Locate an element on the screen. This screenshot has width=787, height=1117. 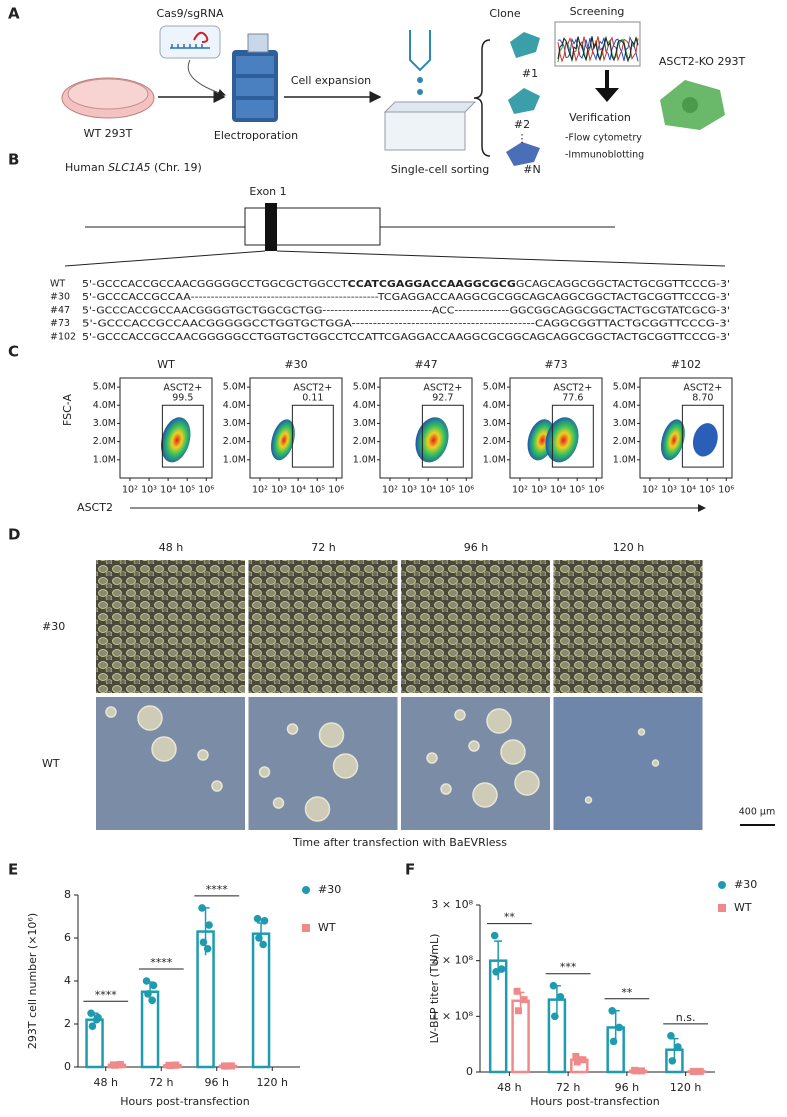
label: WT 293T is located at coordinates (108, 133).